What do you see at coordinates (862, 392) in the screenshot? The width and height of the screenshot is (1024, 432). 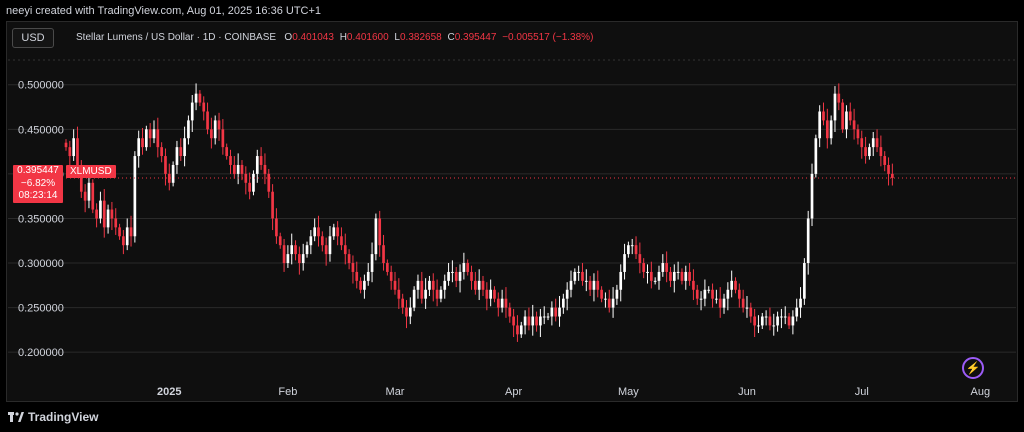 I see `x-tick-label: Jul` at bounding box center [862, 392].